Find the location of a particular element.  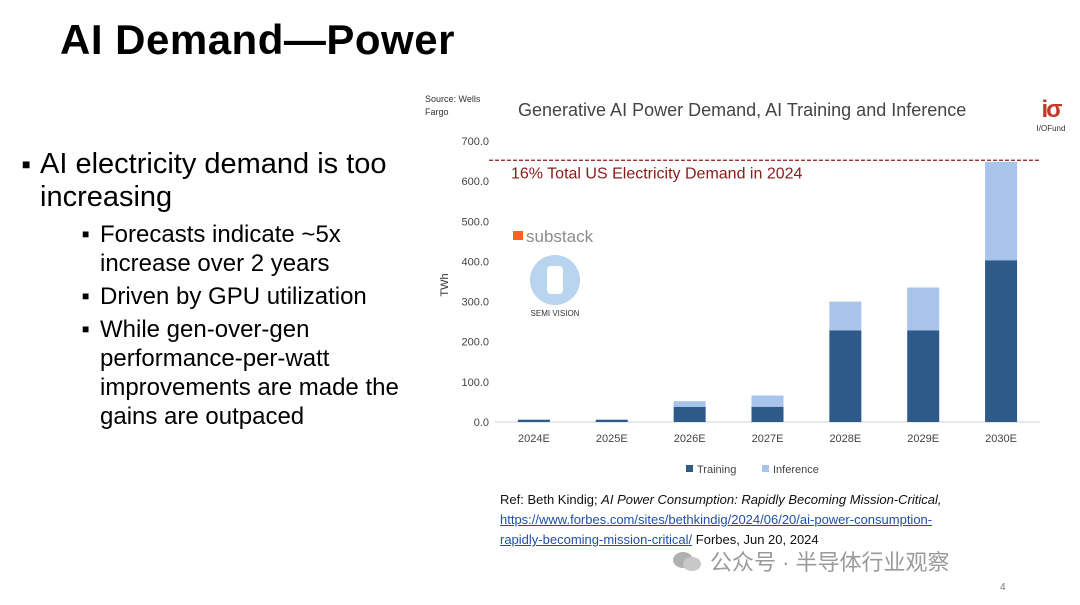

y-tick-label: 400.0 is located at coordinates (475, 262).